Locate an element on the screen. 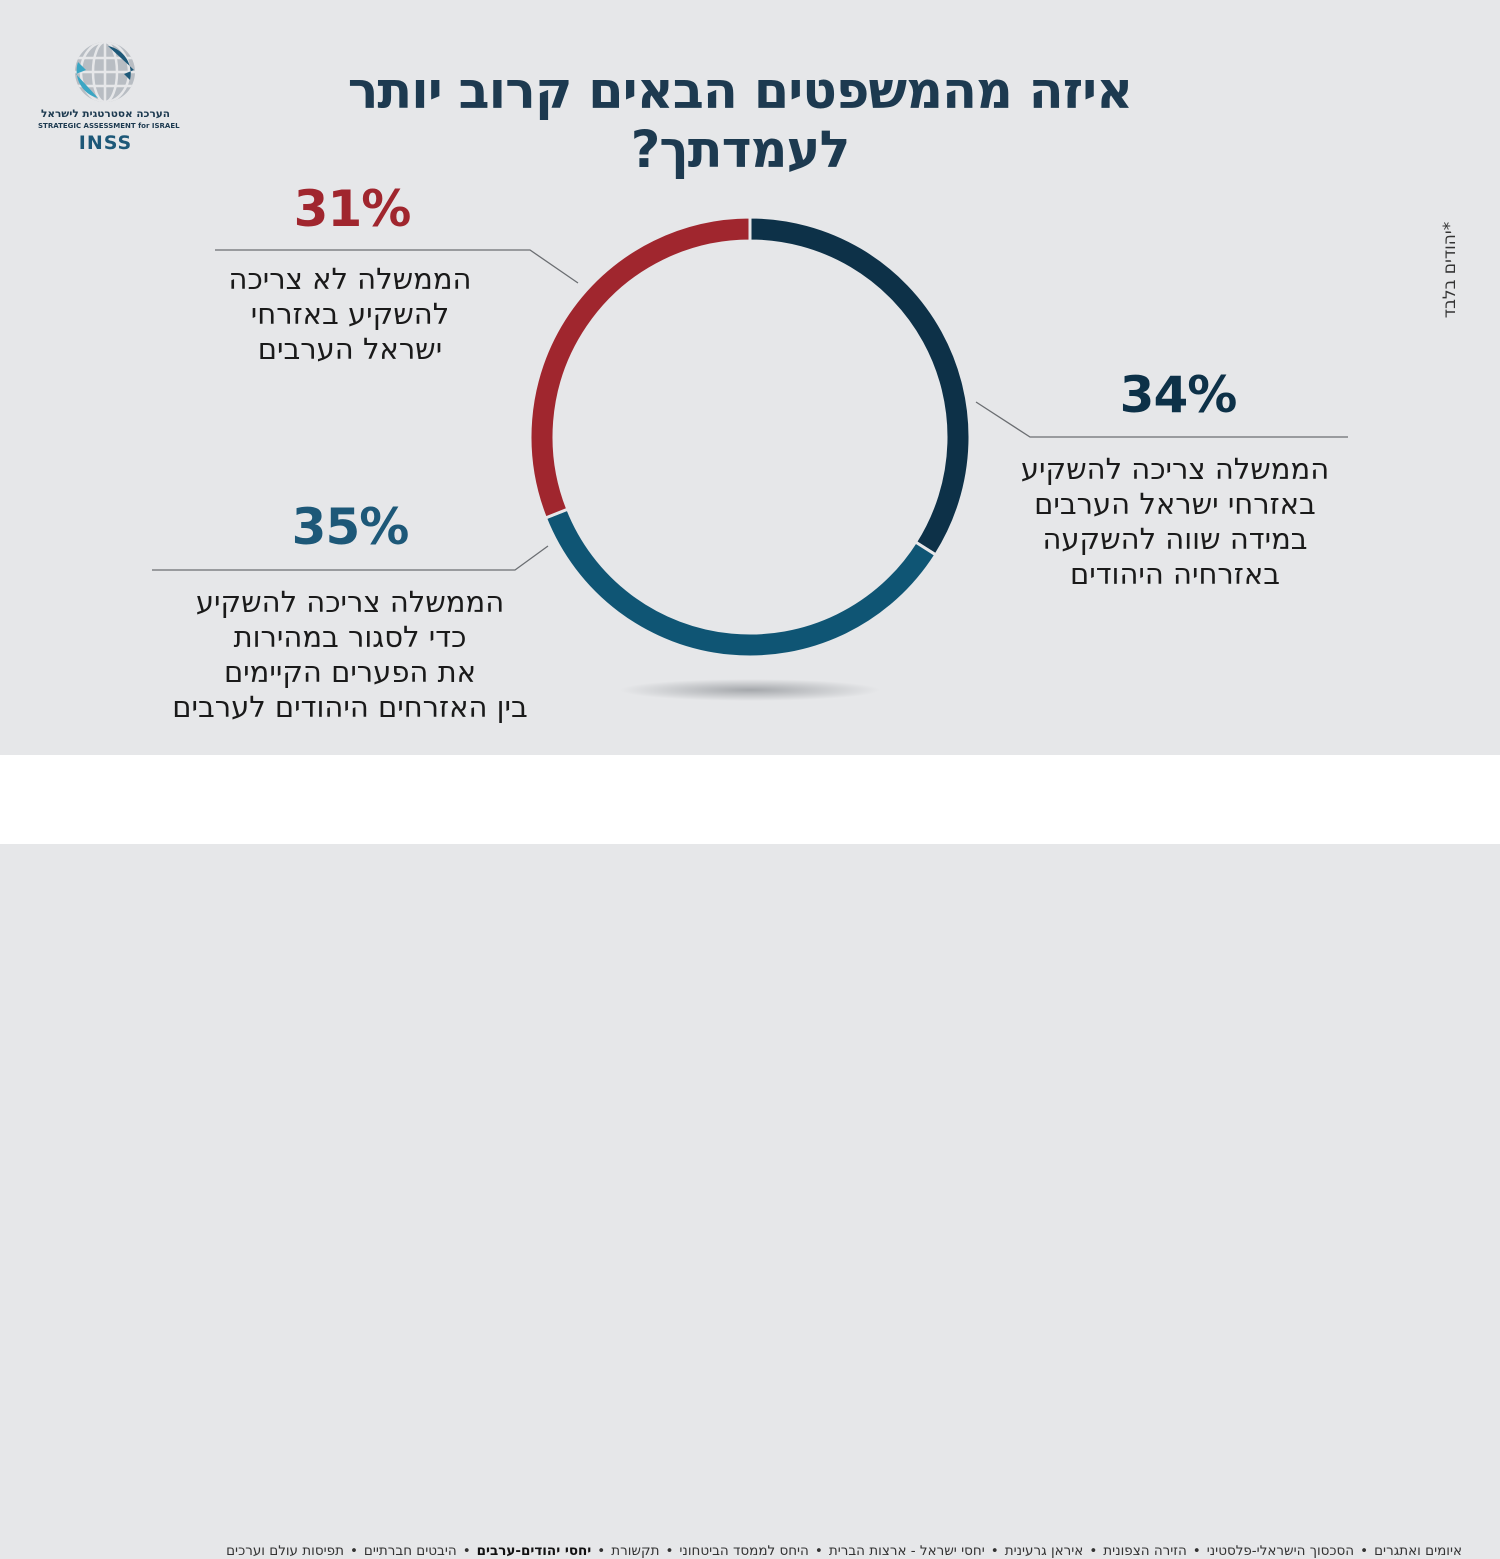 The height and width of the screenshot is (1559, 1500). slice-text-line: הממשלה לא צריכה is located at coordinates (350, 279).